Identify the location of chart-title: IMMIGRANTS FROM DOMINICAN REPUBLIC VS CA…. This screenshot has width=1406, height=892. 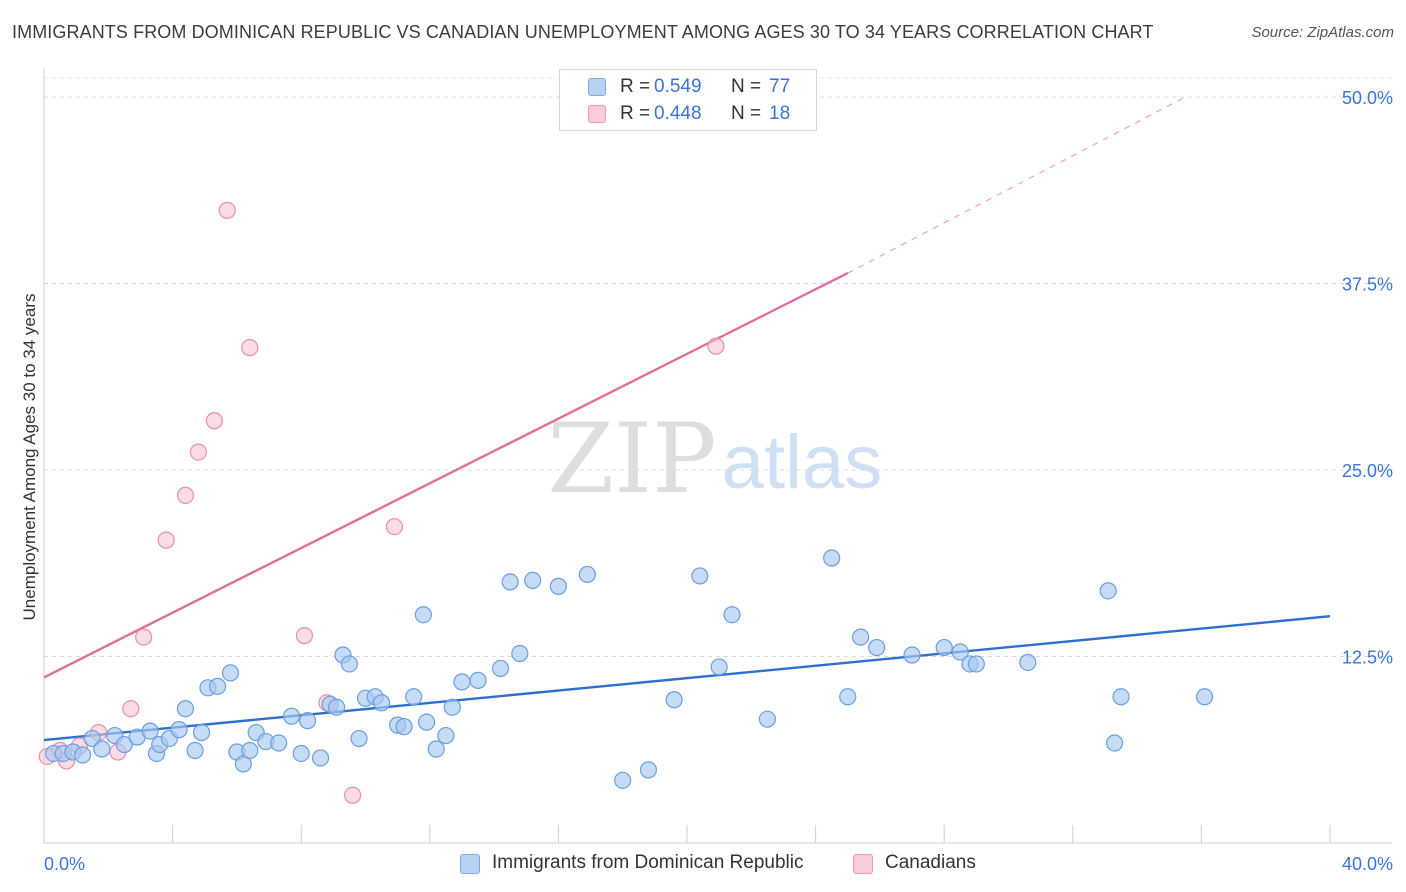
(583, 32).